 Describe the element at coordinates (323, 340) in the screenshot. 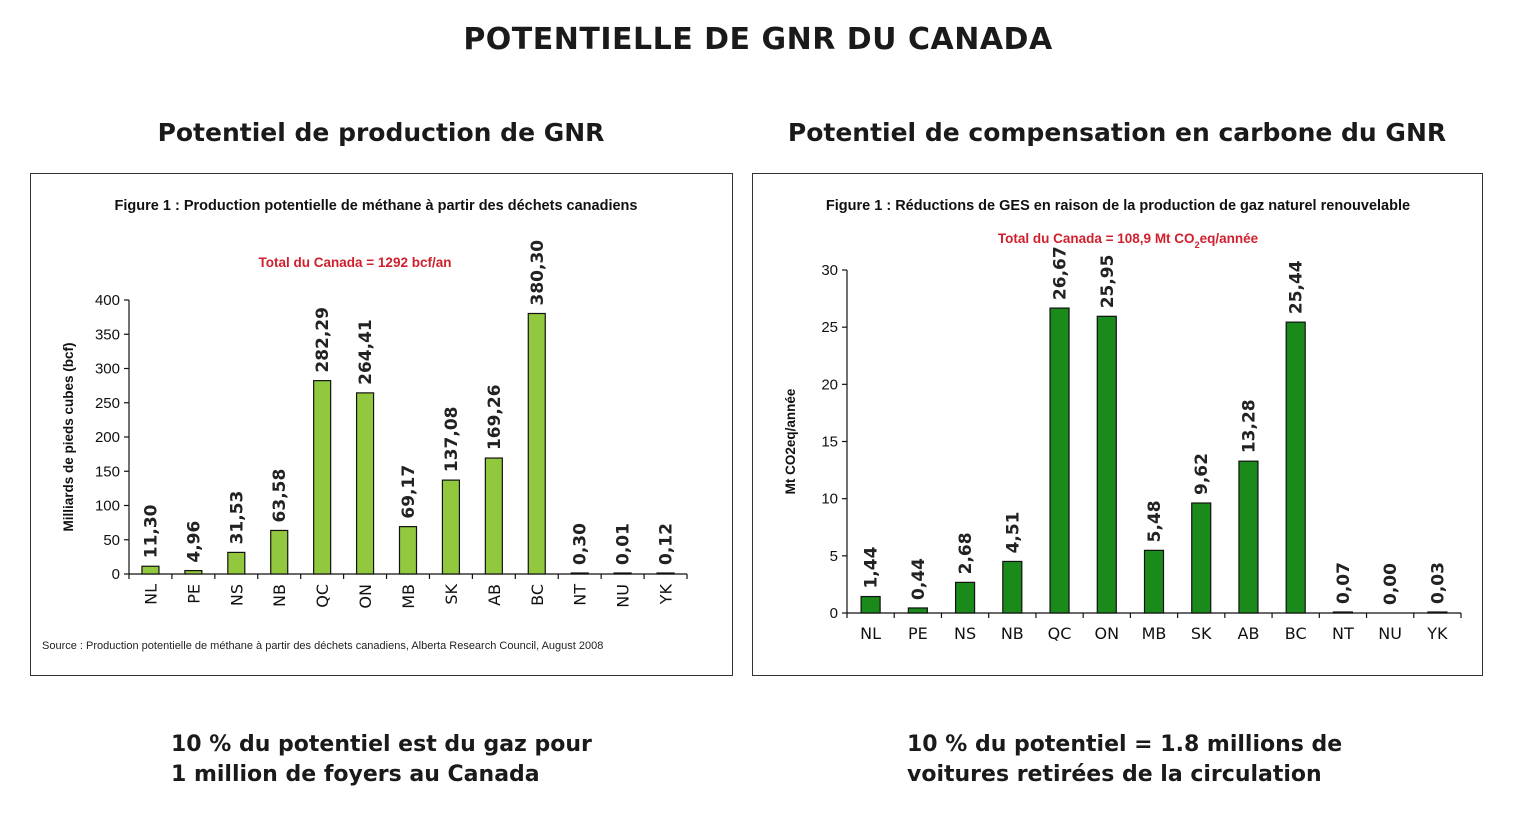

I see `value-label: 282,29` at that location.